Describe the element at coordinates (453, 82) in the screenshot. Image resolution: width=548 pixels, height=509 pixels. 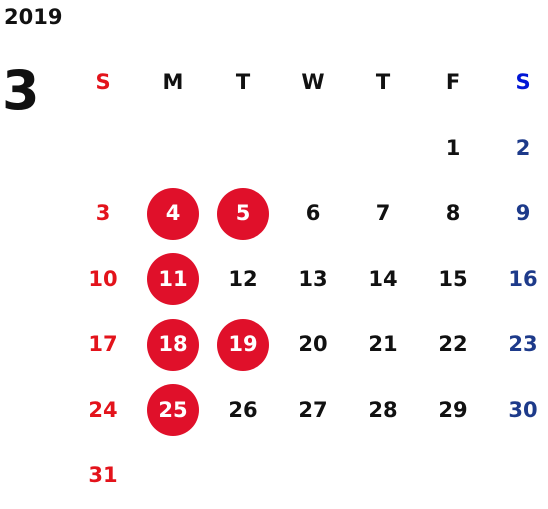
I see `weekday-header-friday: F` at that location.